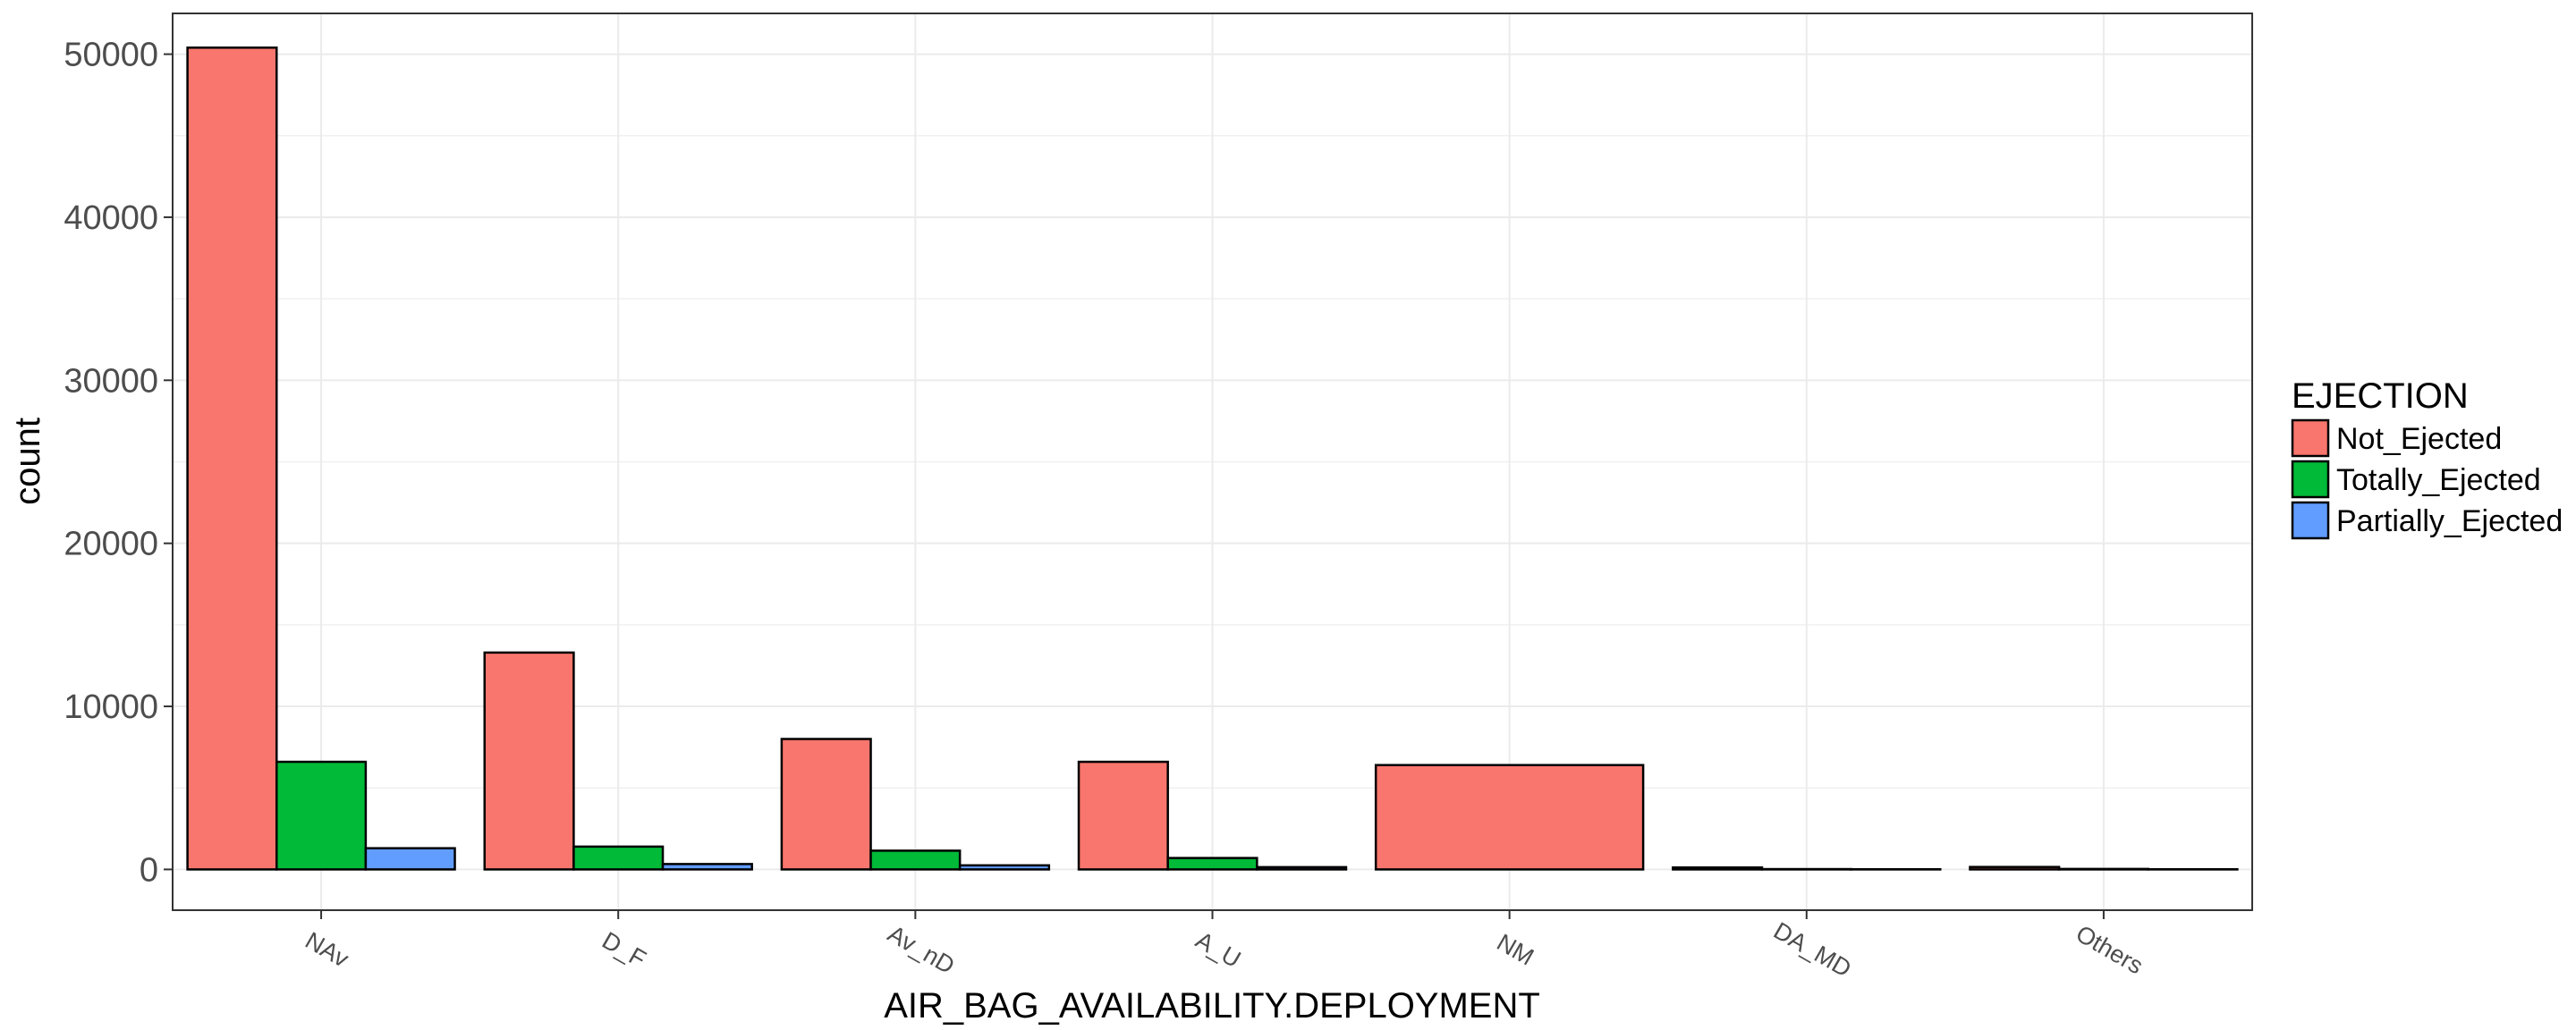  Describe the element at coordinates (1812, 950) in the screenshot. I see `x-tick-label: DA_MD` at that location.